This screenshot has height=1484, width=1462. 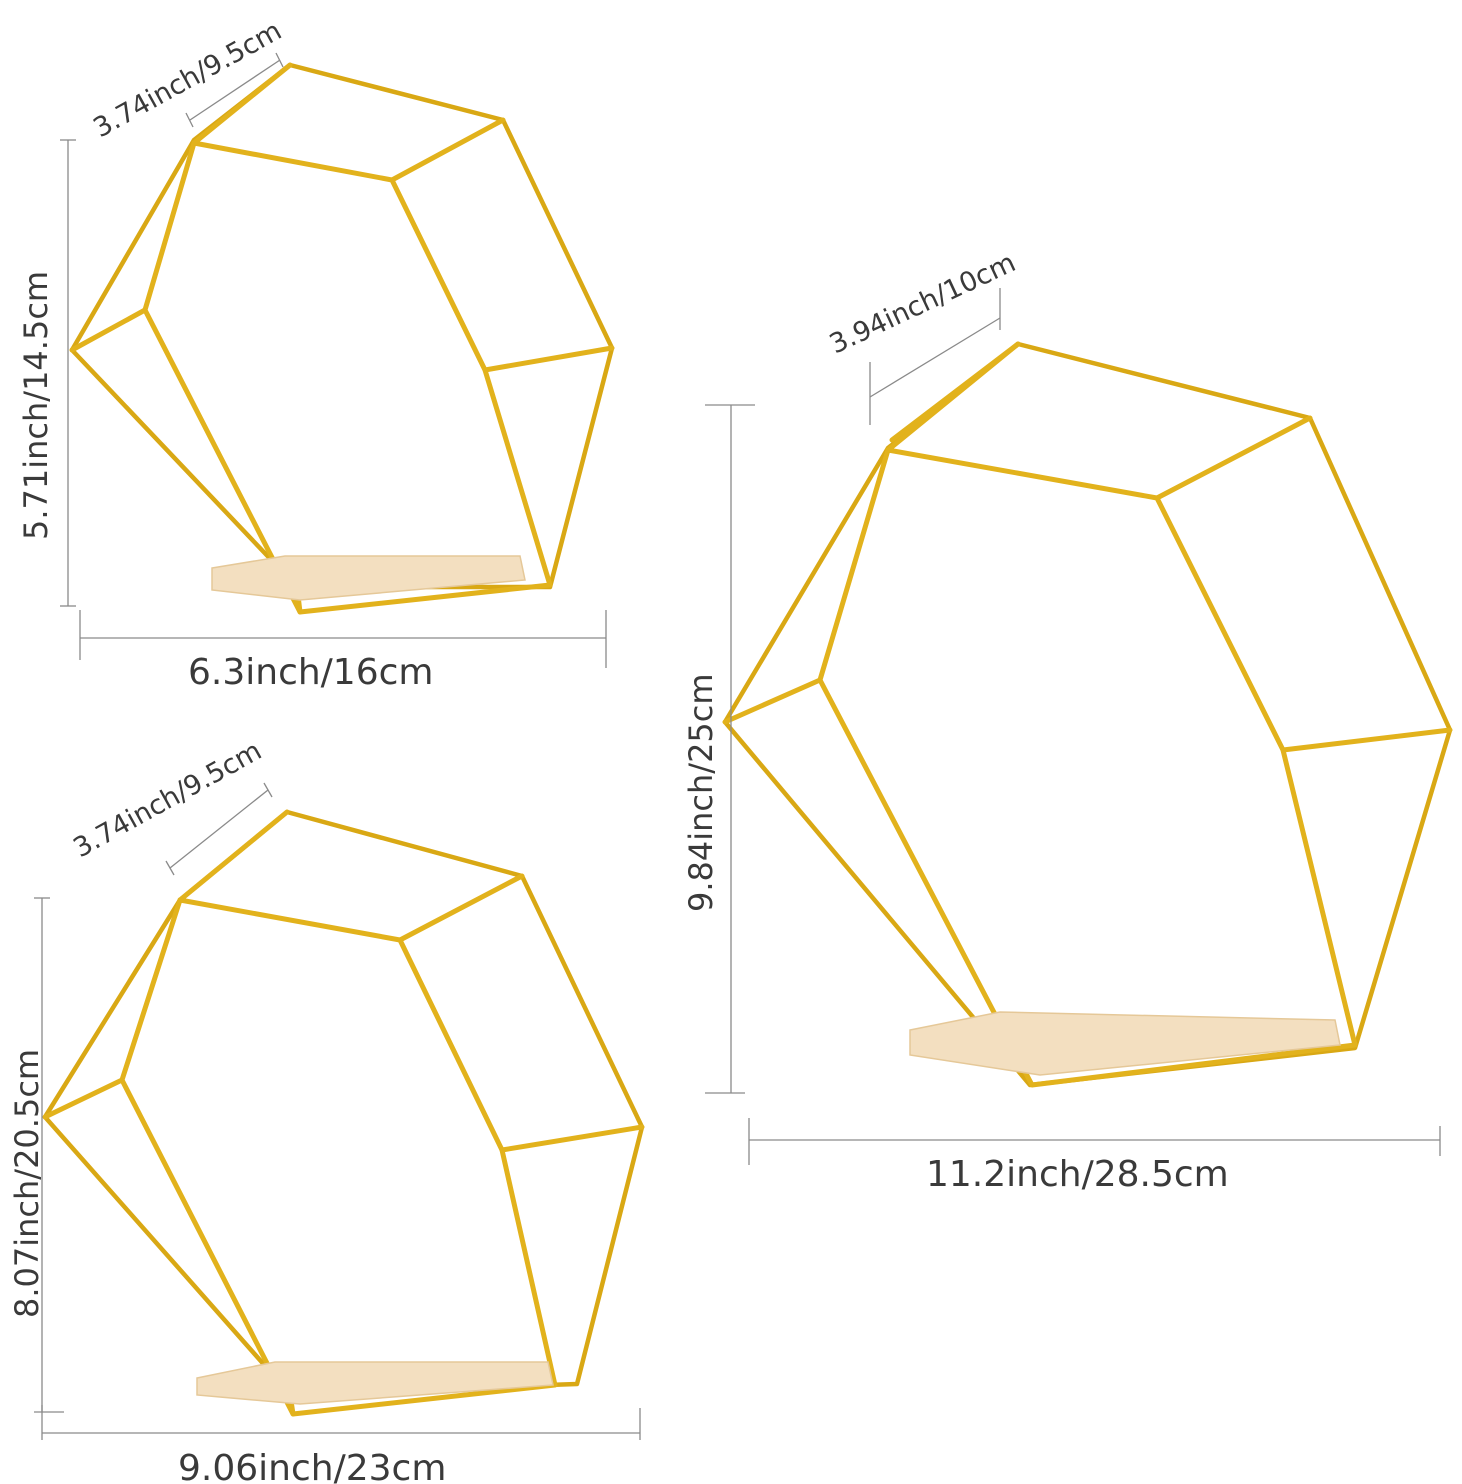 I want to click on medium-height-label: 8.07inch/20.5cm, so click(x=27, y=1183).